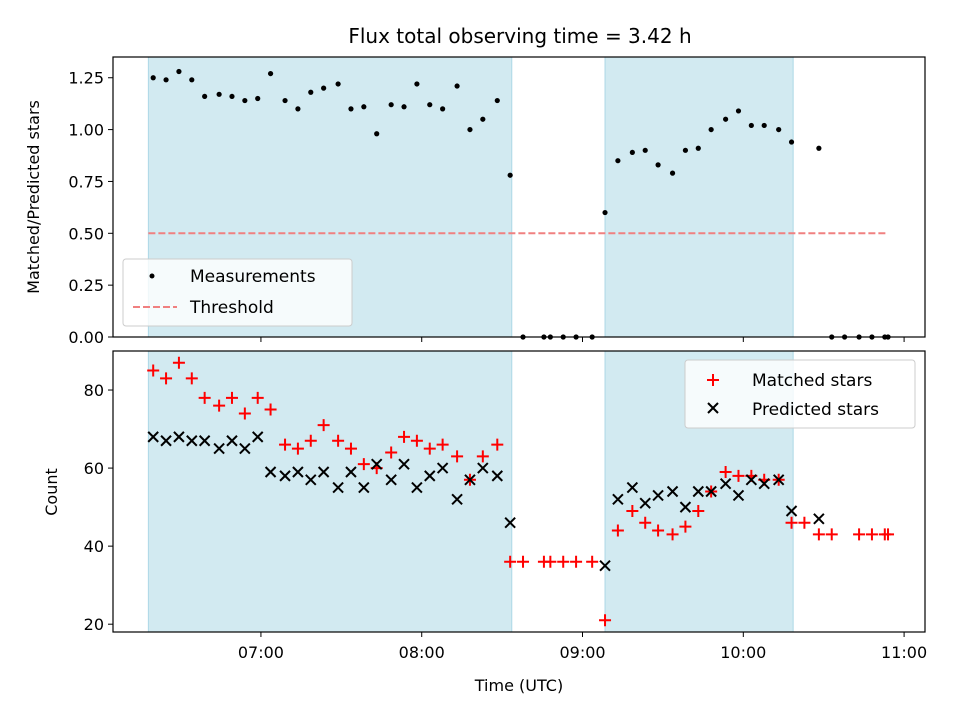  What do you see at coordinates (94, 546) in the screenshot?
I see `y-tick-label: 40` at bounding box center [94, 546].